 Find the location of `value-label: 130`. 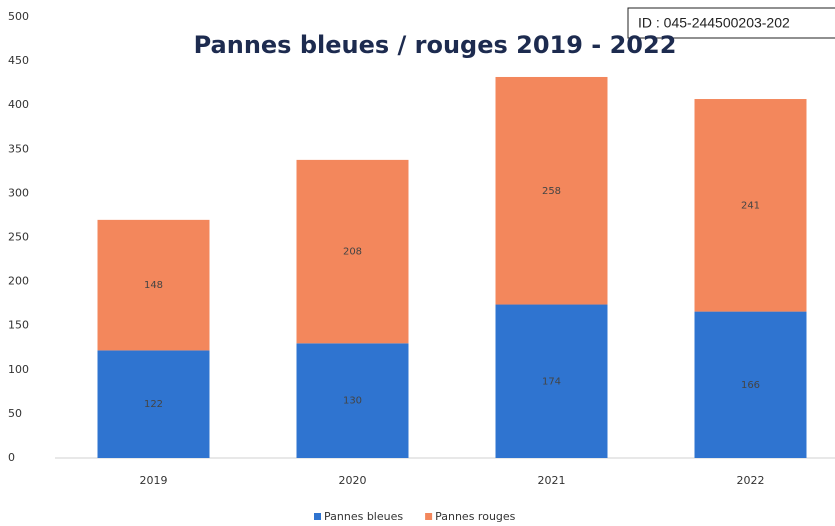

value-label: 130 is located at coordinates (352, 401).